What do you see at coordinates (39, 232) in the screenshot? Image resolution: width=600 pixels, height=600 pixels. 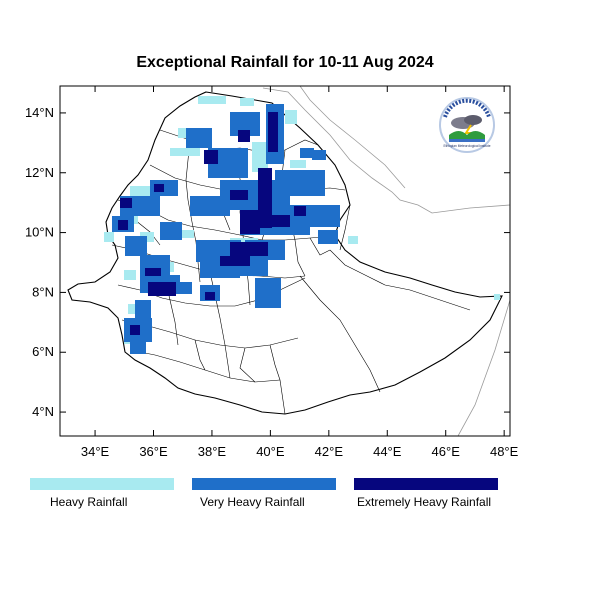 I see `y-tick-label: 10°N` at bounding box center [39, 232].